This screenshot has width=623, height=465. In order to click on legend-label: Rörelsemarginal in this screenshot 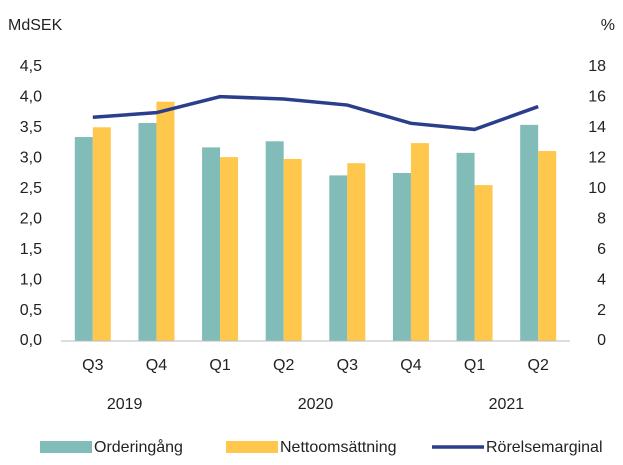, I will do `click(544, 447)`.